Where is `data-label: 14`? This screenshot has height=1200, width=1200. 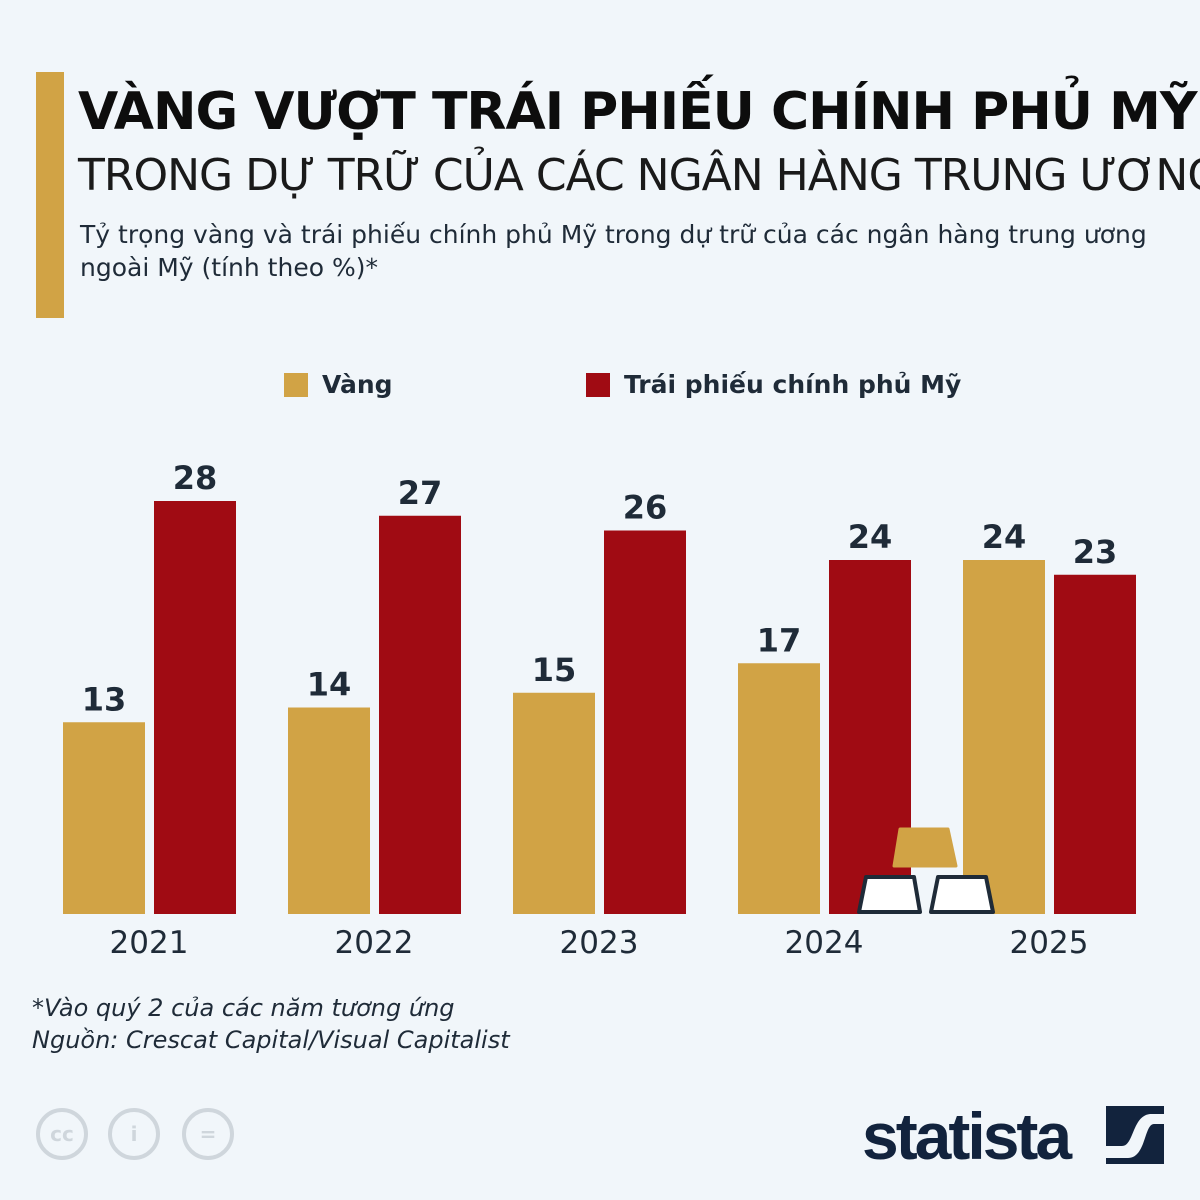 data-label: 14 is located at coordinates (329, 685).